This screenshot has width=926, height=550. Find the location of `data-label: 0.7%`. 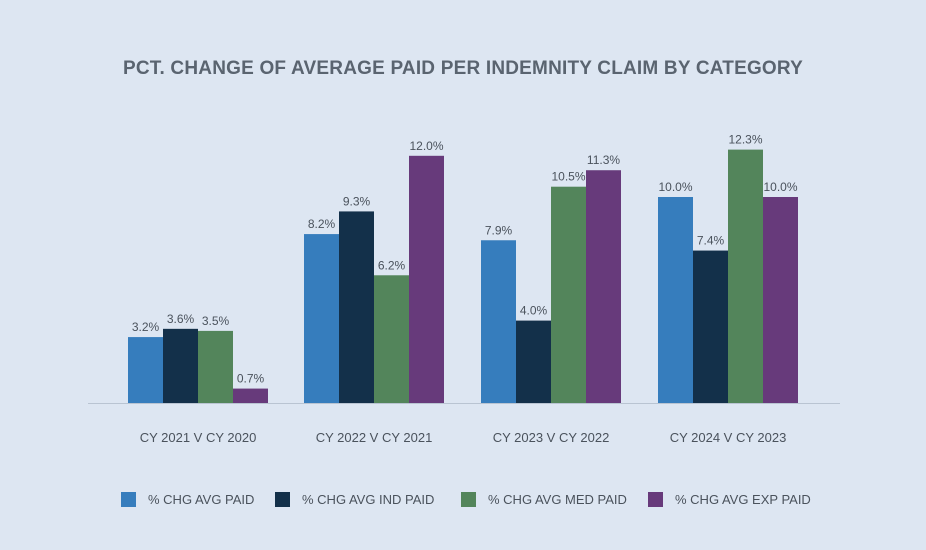

data-label: 0.7% is located at coordinates (251, 379).